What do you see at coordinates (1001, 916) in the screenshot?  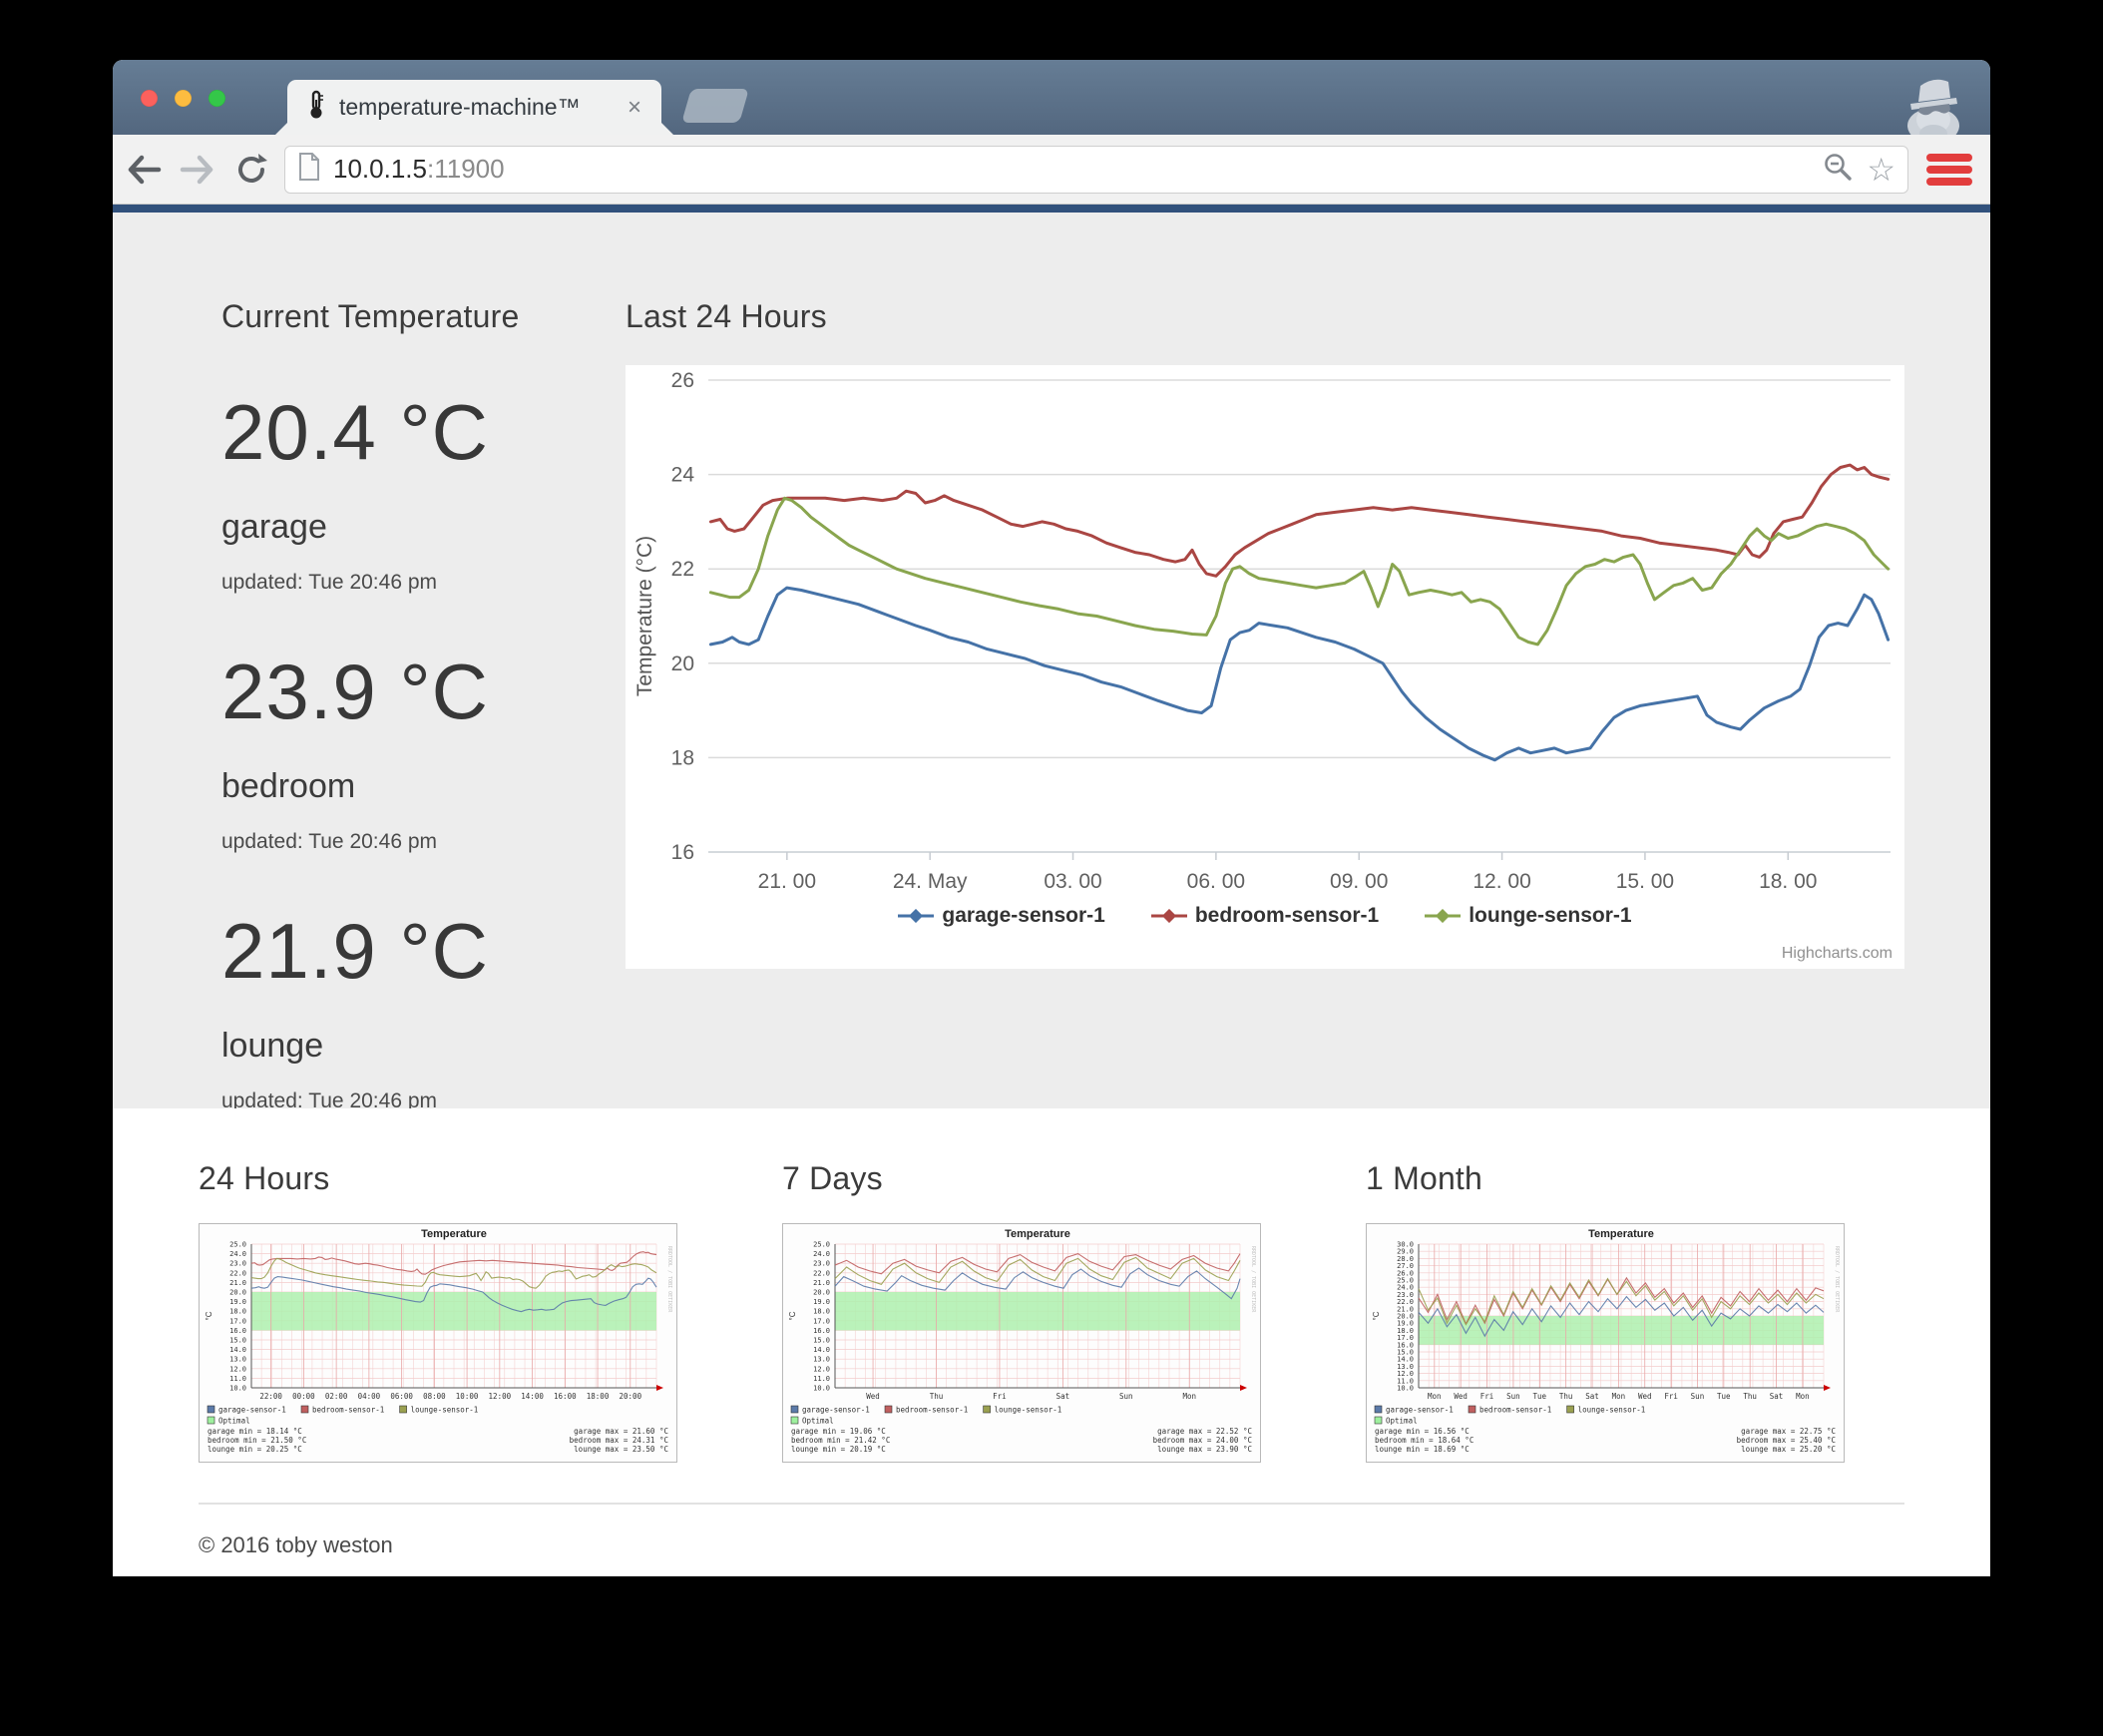 I see `legend-item-garage-sensor-1: garage-sensor-1` at bounding box center [1001, 916].